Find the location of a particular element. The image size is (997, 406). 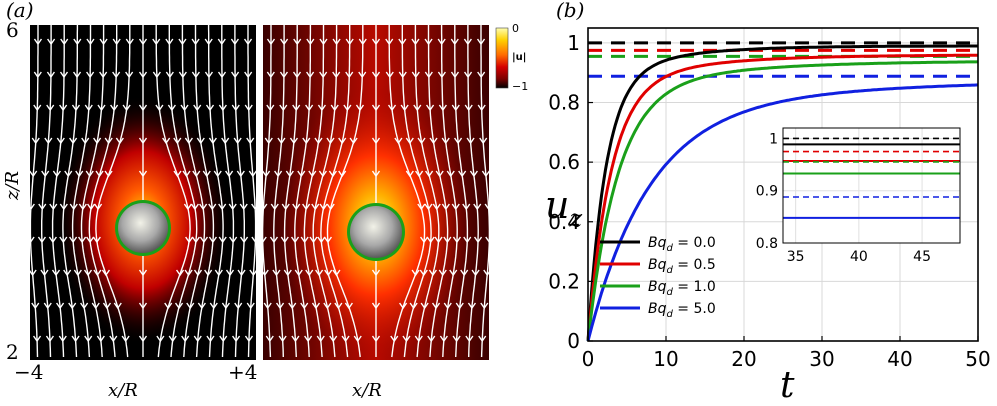

panel-a-ytick-top: 6 is located at coordinates (12, 30).